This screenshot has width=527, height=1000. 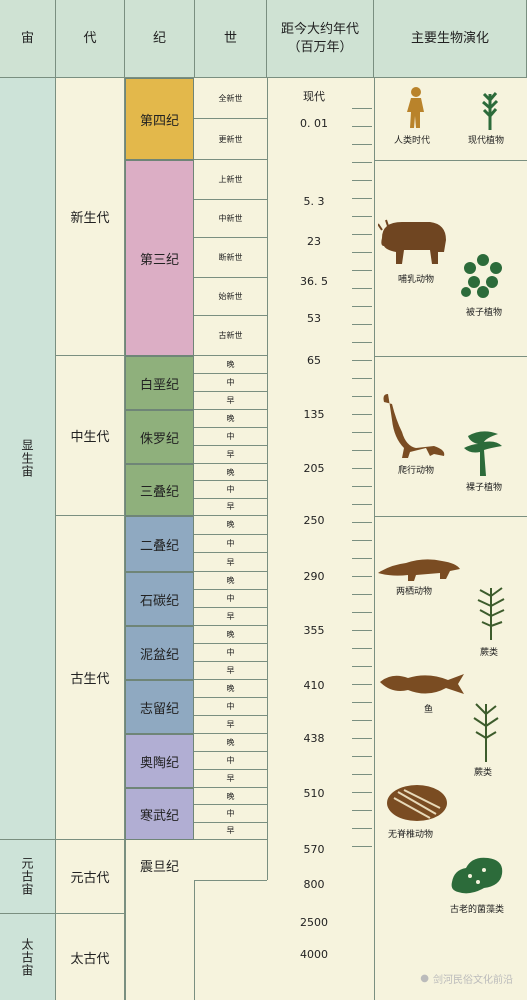 What do you see at coordinates (159, 653) in the screenshot?
I see `period-devonian: 泥盆纪` at bounding box center [159, 653].